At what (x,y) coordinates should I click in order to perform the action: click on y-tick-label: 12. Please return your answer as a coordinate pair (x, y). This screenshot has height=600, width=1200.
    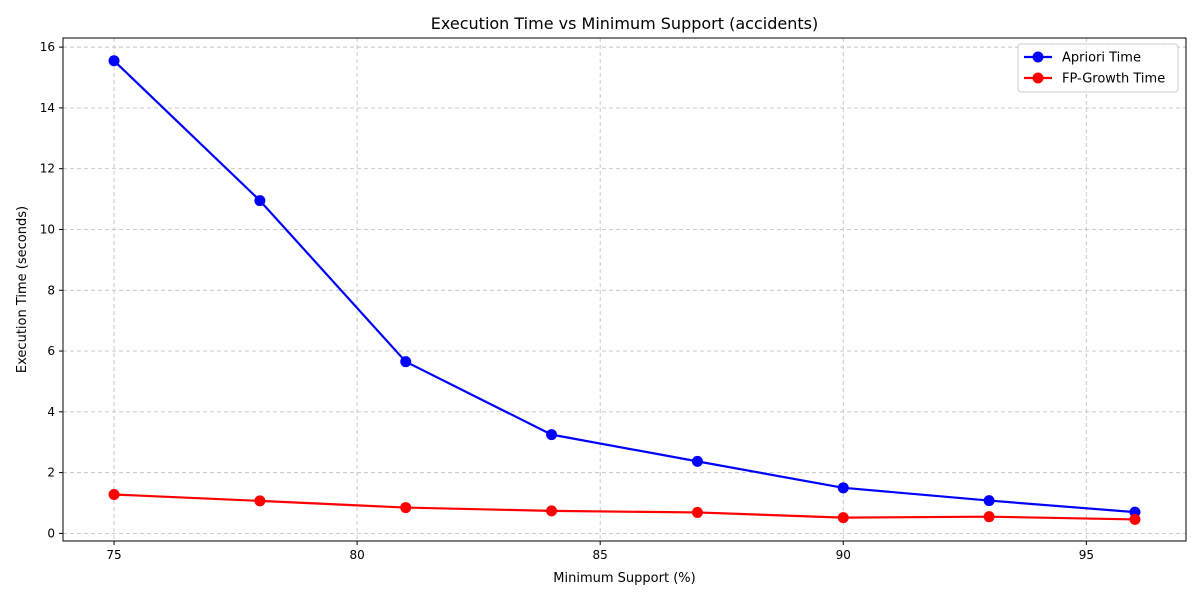
    Looking at the image, I should click on (47, 169).